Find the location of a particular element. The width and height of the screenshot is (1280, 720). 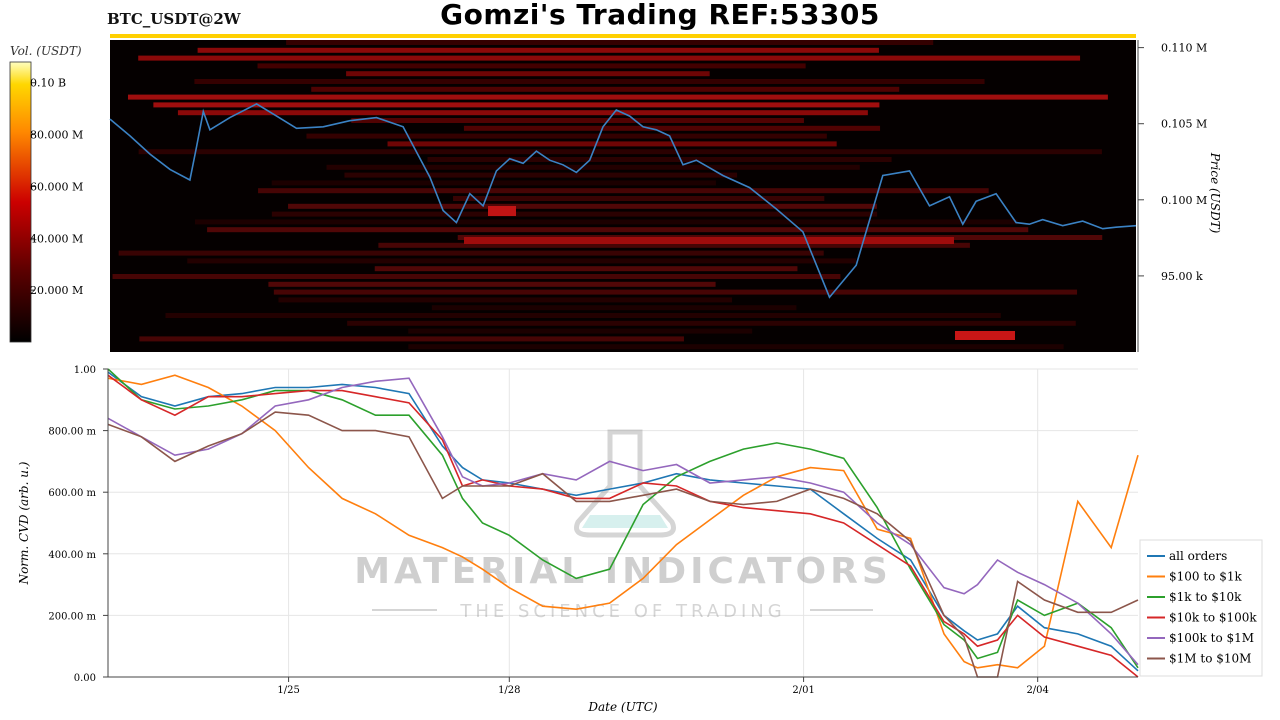

colorbar-ticks: 0.10 B 80.000 M 60.000 M 40.000 M 20.000 M is located at coordinates (56, 187).